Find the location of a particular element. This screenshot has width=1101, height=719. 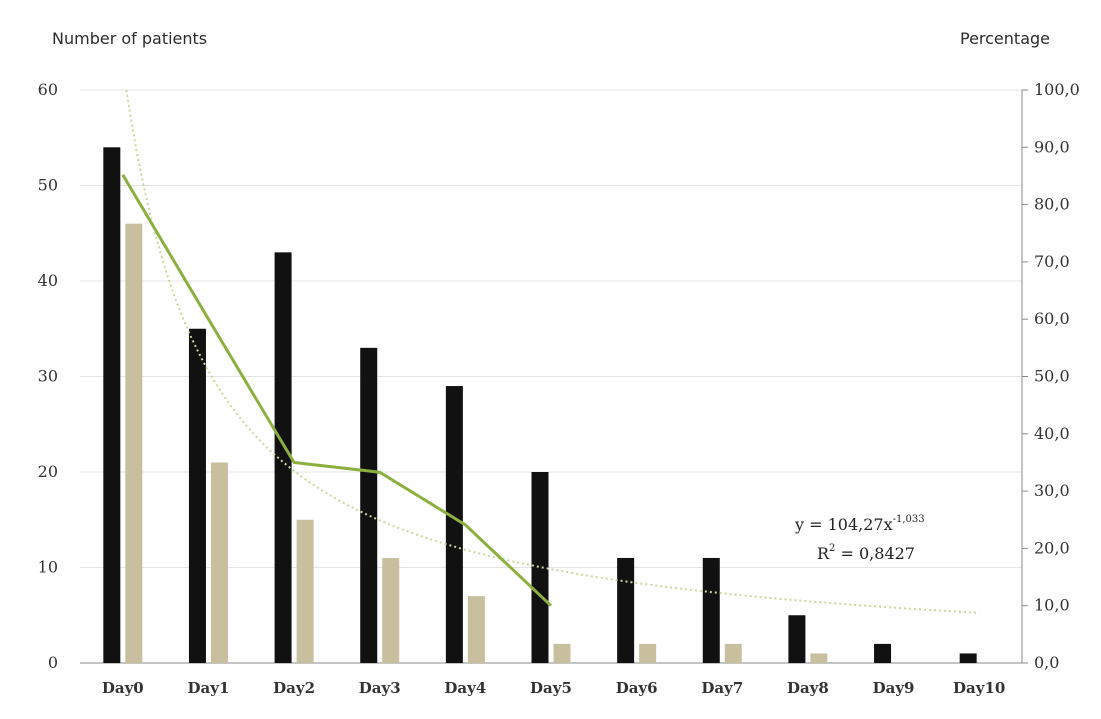

x-tick-label: Day7 is located at coordinates (722, 688).